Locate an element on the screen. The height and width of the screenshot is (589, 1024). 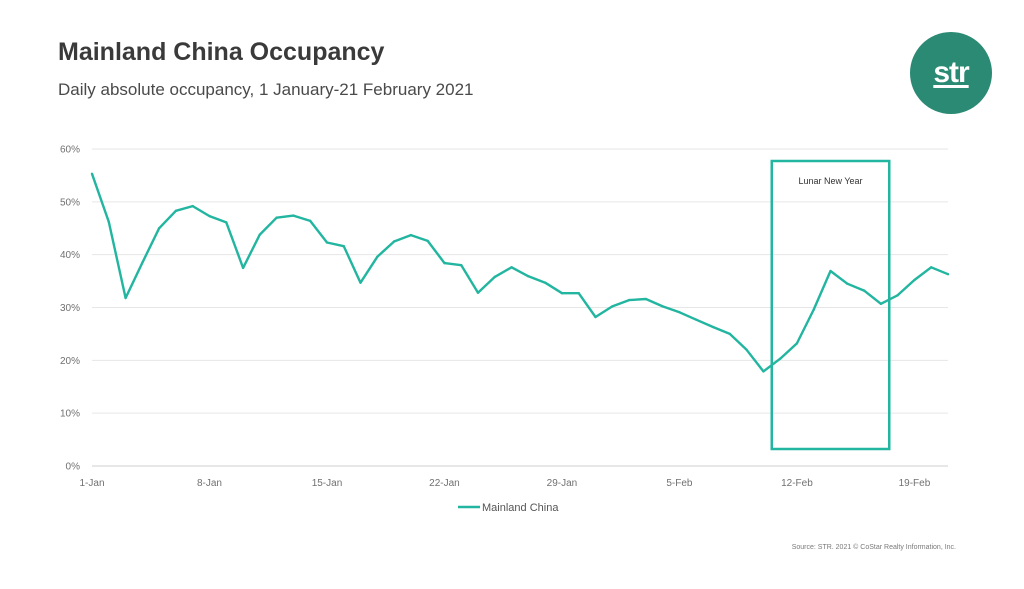
x-tick-label: 1-Jan is located at coordinates (91, 483).